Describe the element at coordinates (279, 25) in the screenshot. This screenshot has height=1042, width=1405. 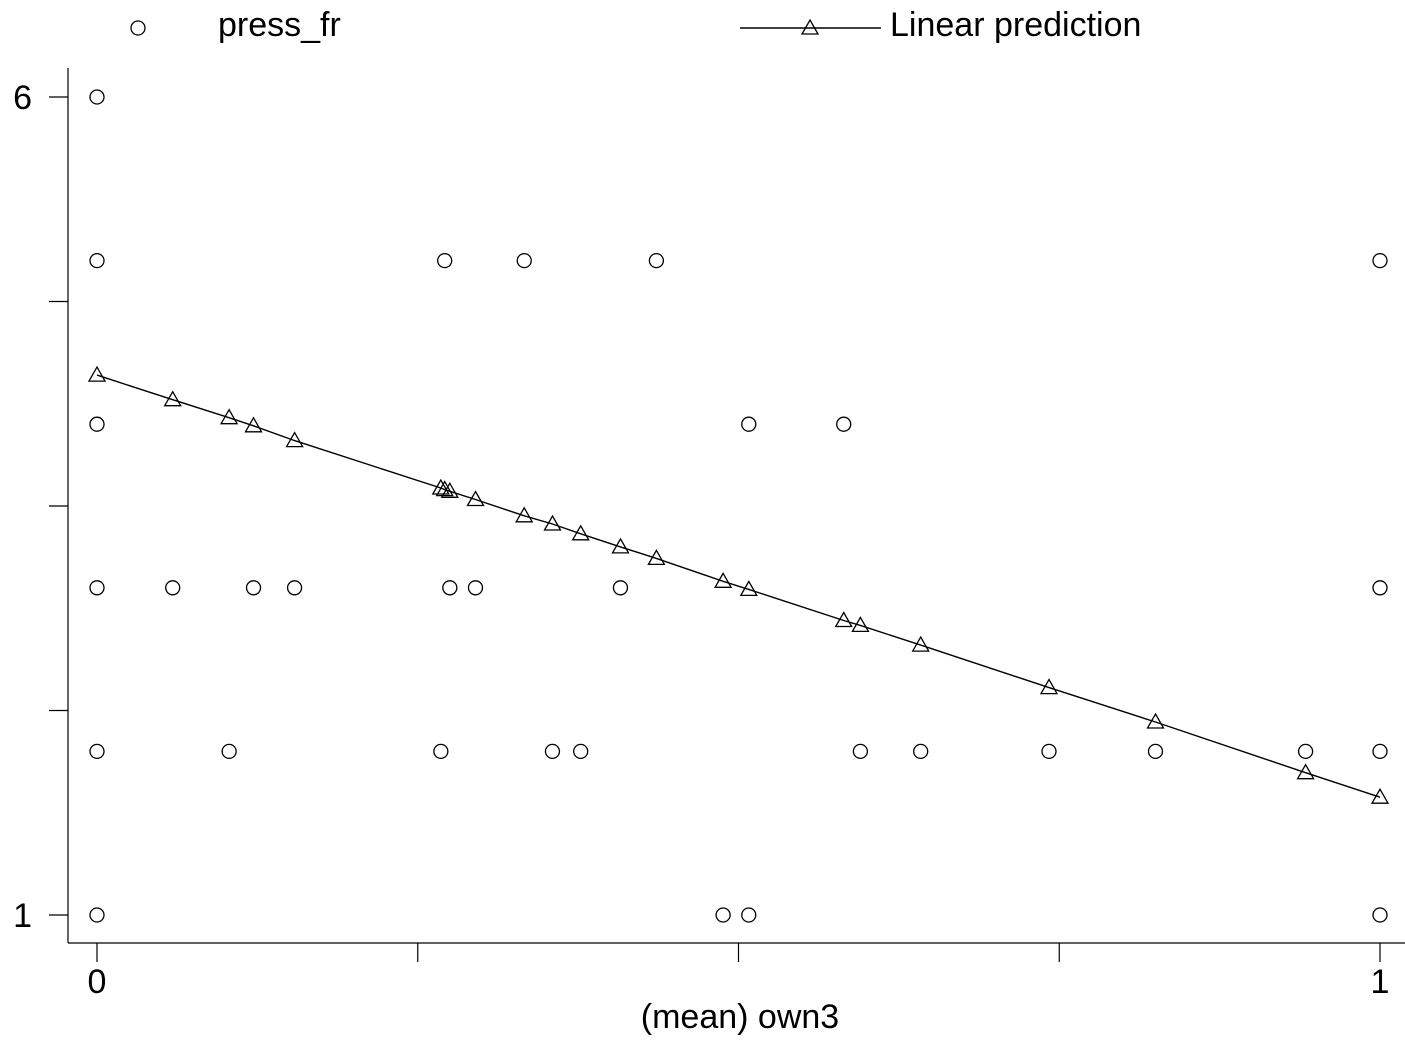
I see `legend-label-observed: press_fr` at that location.